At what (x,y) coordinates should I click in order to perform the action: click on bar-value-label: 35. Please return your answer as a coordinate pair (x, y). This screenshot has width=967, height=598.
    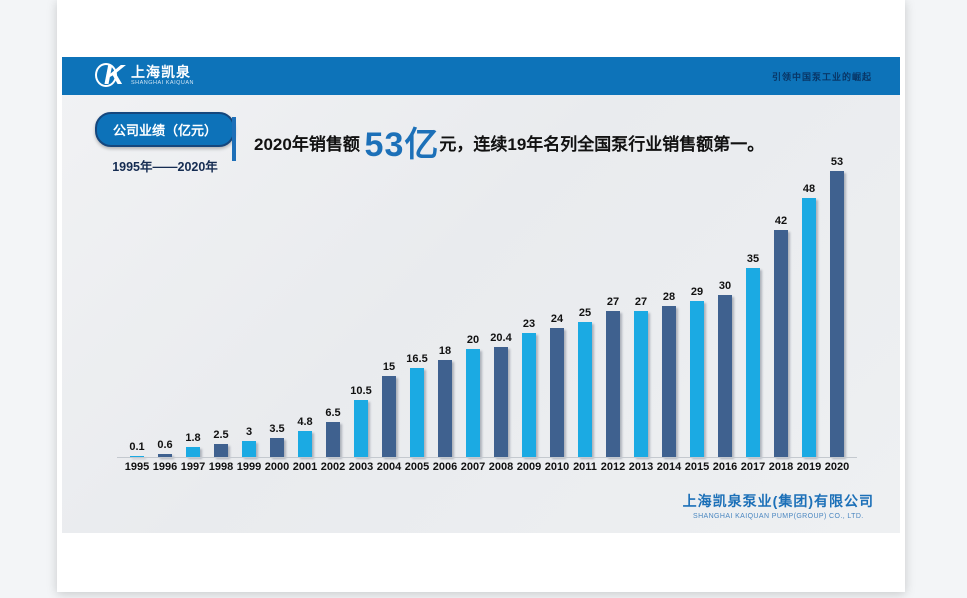
    Looking at the image, I should click on (753, 259).